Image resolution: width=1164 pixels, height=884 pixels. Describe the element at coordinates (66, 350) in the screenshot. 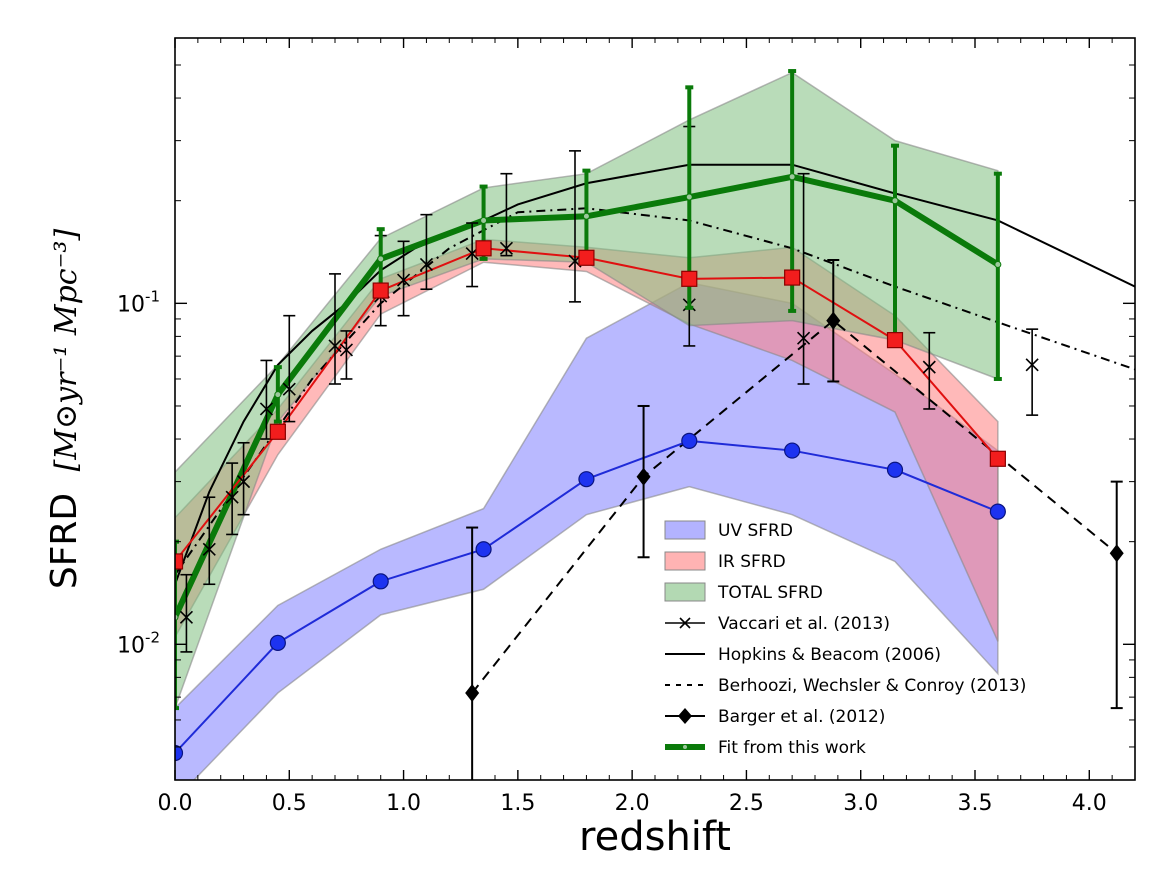

I see `y-axis-title-units: [M⊙yr⁻¹ Mpc⁻³]` at that location.